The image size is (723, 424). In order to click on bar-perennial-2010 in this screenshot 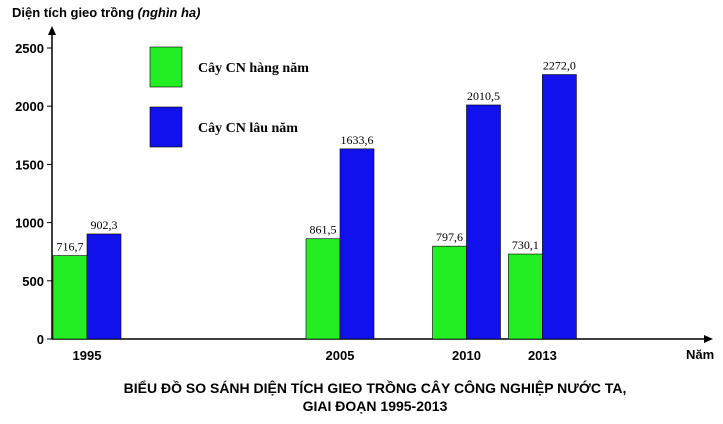, I will do `click(483, 222)`.